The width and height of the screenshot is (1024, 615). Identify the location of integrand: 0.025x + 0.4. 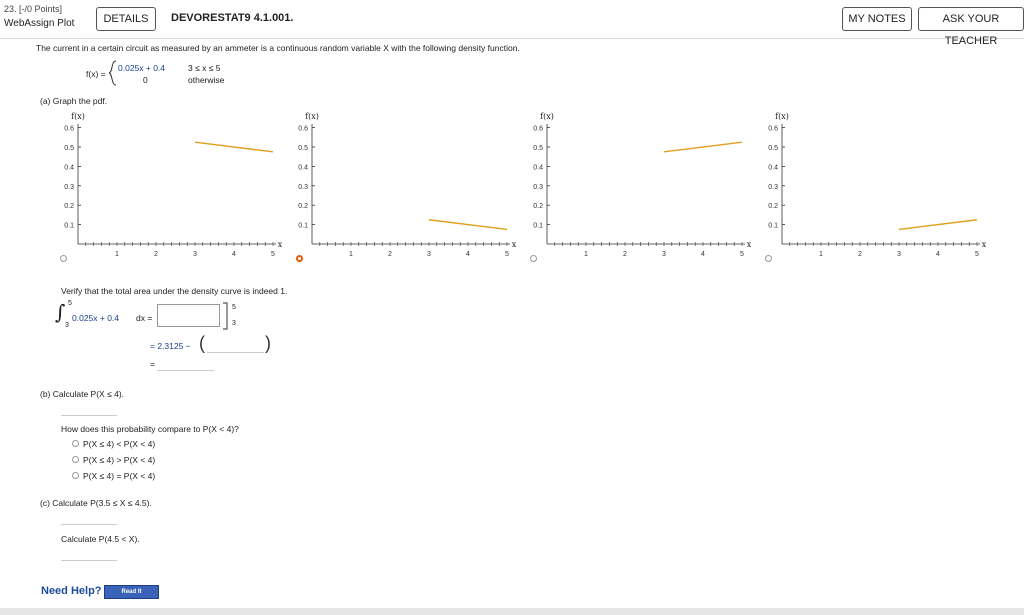
(96, 318).